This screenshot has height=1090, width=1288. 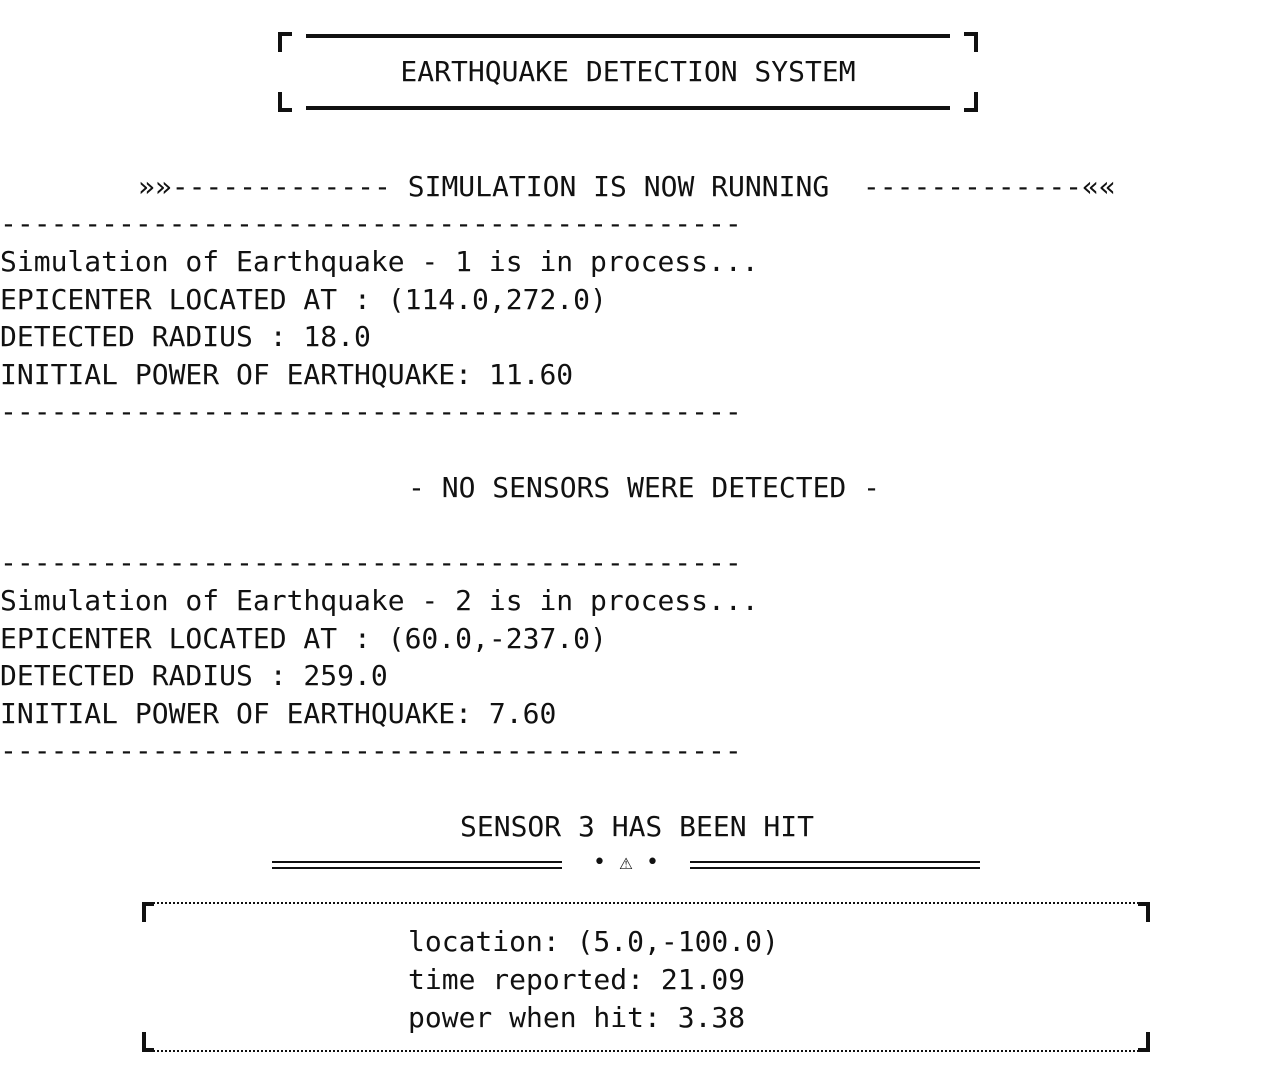 What do you see at coordinates (618, 186) in the screenshot?
I see `banner-text: SIMULATION IS NOW RUNNING` at bounding box center [618, 186].